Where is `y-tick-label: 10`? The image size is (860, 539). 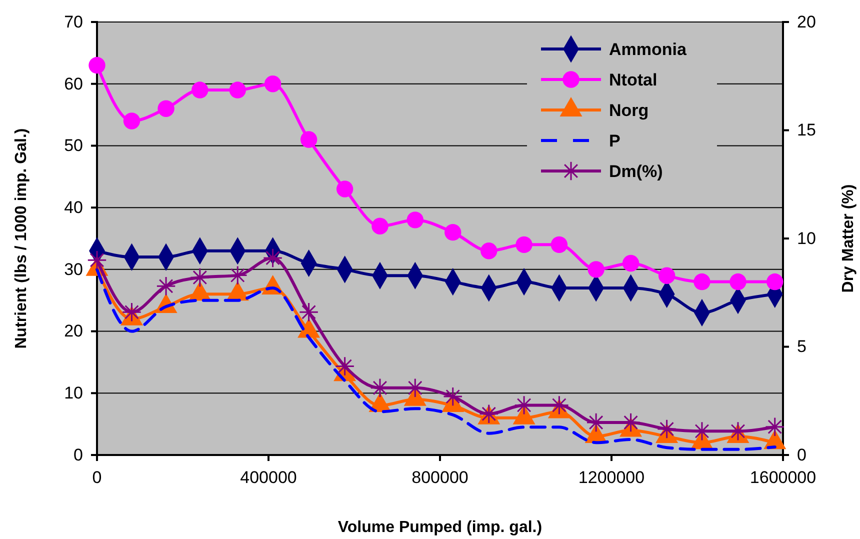 y-tick-label: 10 is located at coordinates (73, 393).